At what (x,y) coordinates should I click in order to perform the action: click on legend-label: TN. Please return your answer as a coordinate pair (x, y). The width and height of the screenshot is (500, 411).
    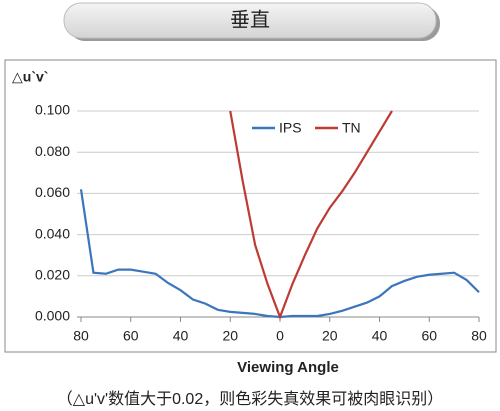
    Looking at the image, I should click on (351, 128).